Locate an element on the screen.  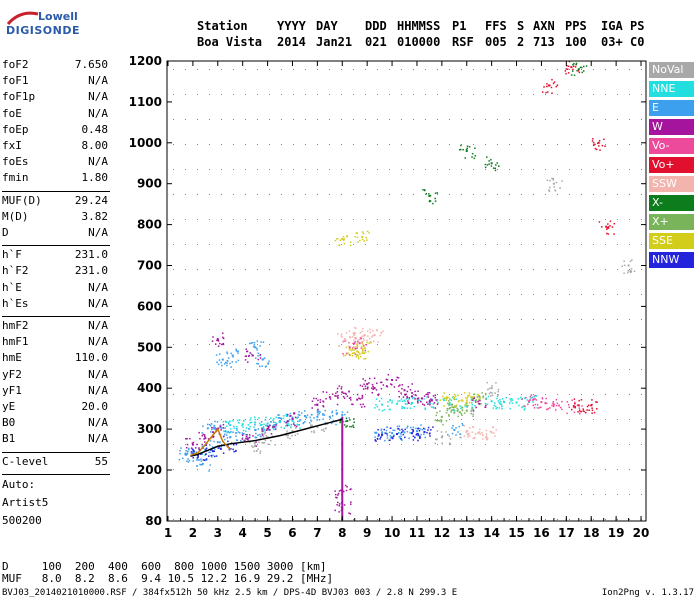
param-row: fxI 8.00 is located at coordinates (55, 147).